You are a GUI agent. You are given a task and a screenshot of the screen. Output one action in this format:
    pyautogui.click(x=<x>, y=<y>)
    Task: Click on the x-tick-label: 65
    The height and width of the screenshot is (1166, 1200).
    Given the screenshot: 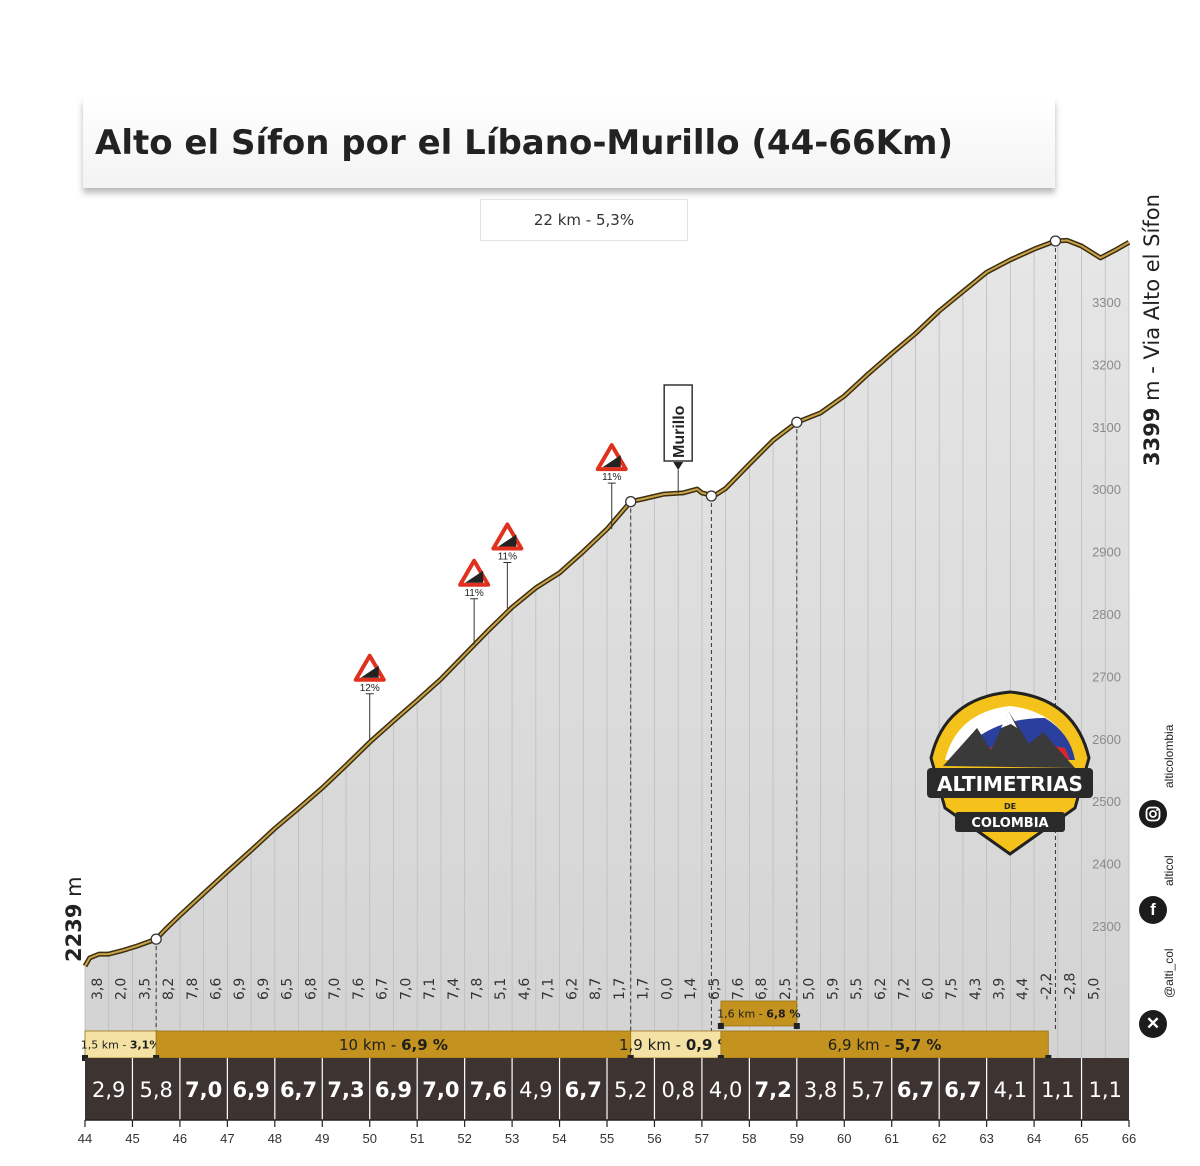 What is the action you would take?
    pyautogui.click(x=1081, y=1138)
    